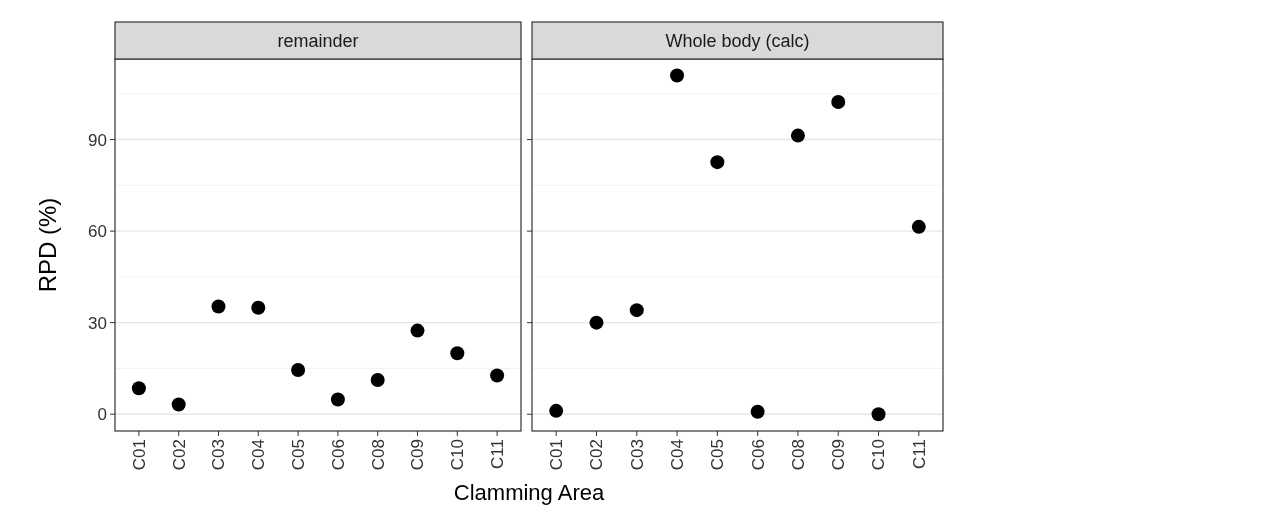  What do you see at coordinates (97, 232) in the screenshot?
I see `y-tick-label: 60` at bounding box center [97, 232].